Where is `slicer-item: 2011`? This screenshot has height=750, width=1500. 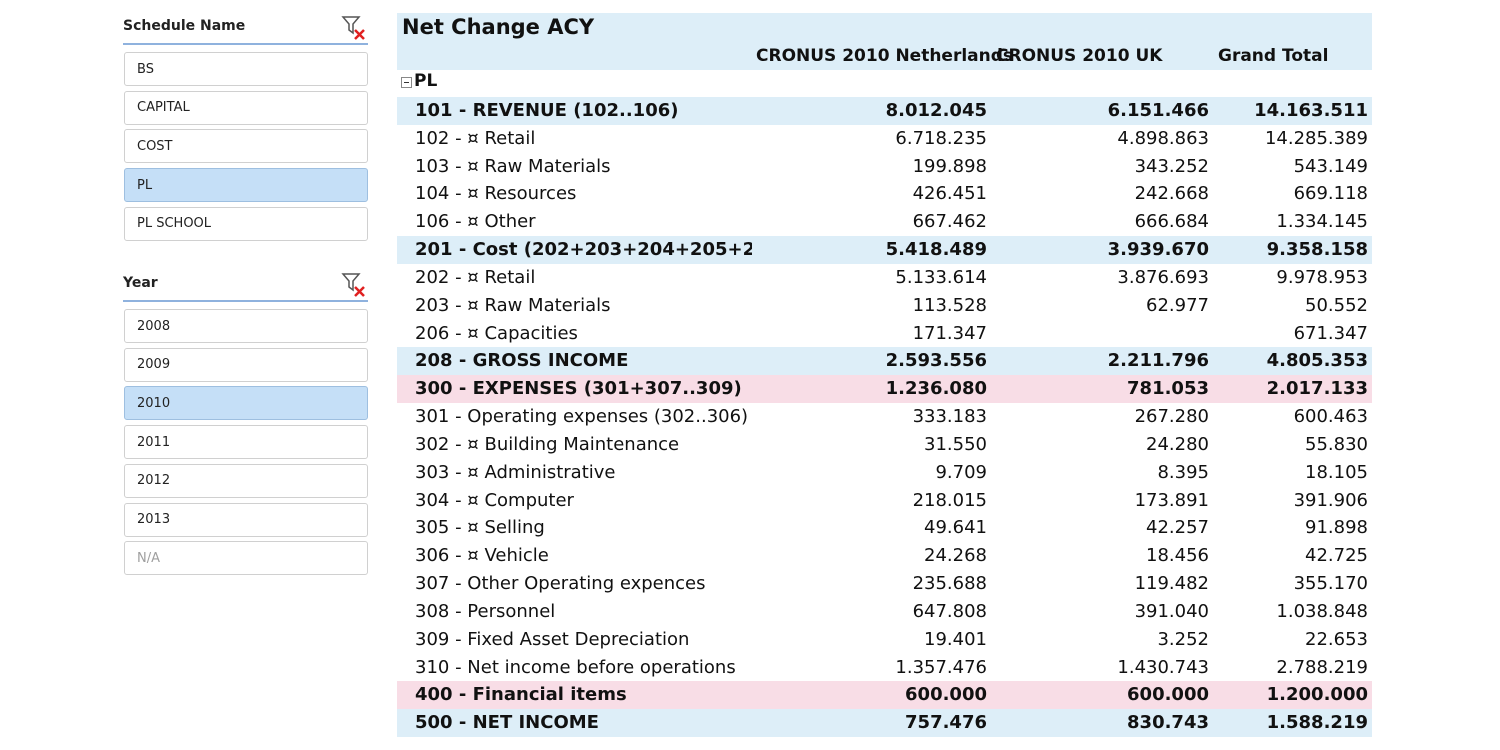
slicer-item: 2011 is located at coordinates (246, 442).